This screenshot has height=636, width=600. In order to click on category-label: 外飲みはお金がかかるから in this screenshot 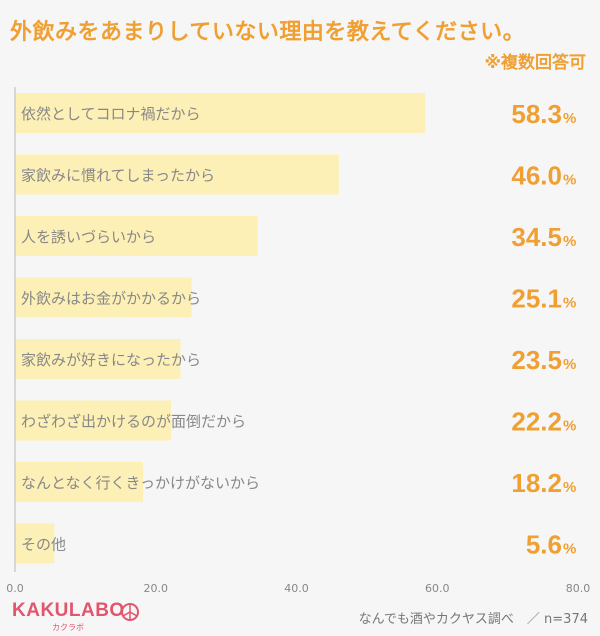, I will do `click(111, 299)`.